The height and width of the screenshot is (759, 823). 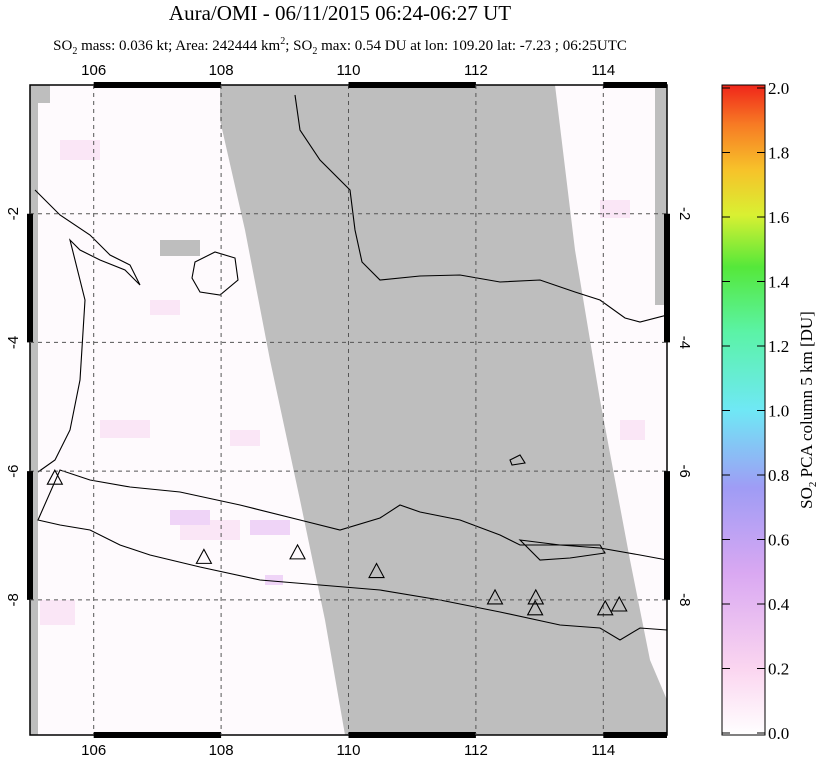 What do you see at coordinates (778, 475) in the screenshot?
I see `colorbar-tick-label: 0.8` at bounding box center [778, 475].